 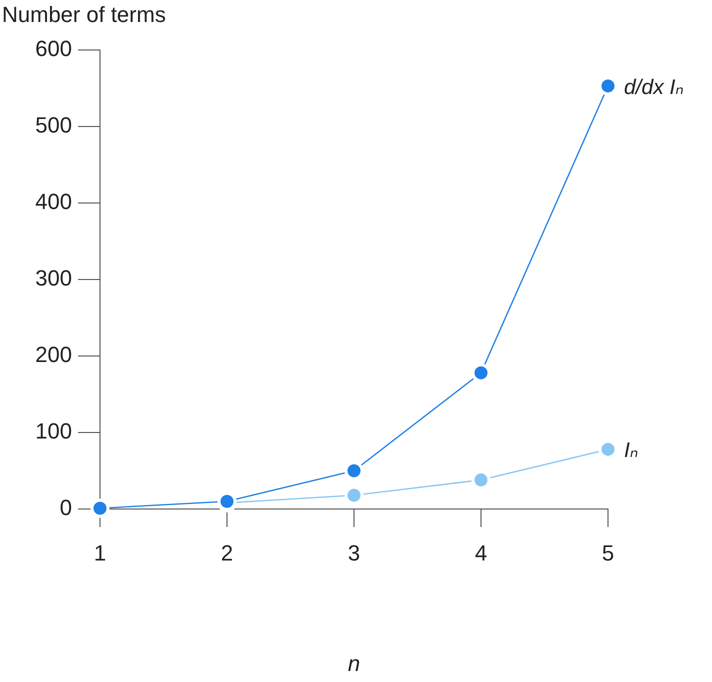 What do you see at coordinates (608, 553) in the screenshot?
I see `x-tick-label: 5` at bounding box center [608, 553].